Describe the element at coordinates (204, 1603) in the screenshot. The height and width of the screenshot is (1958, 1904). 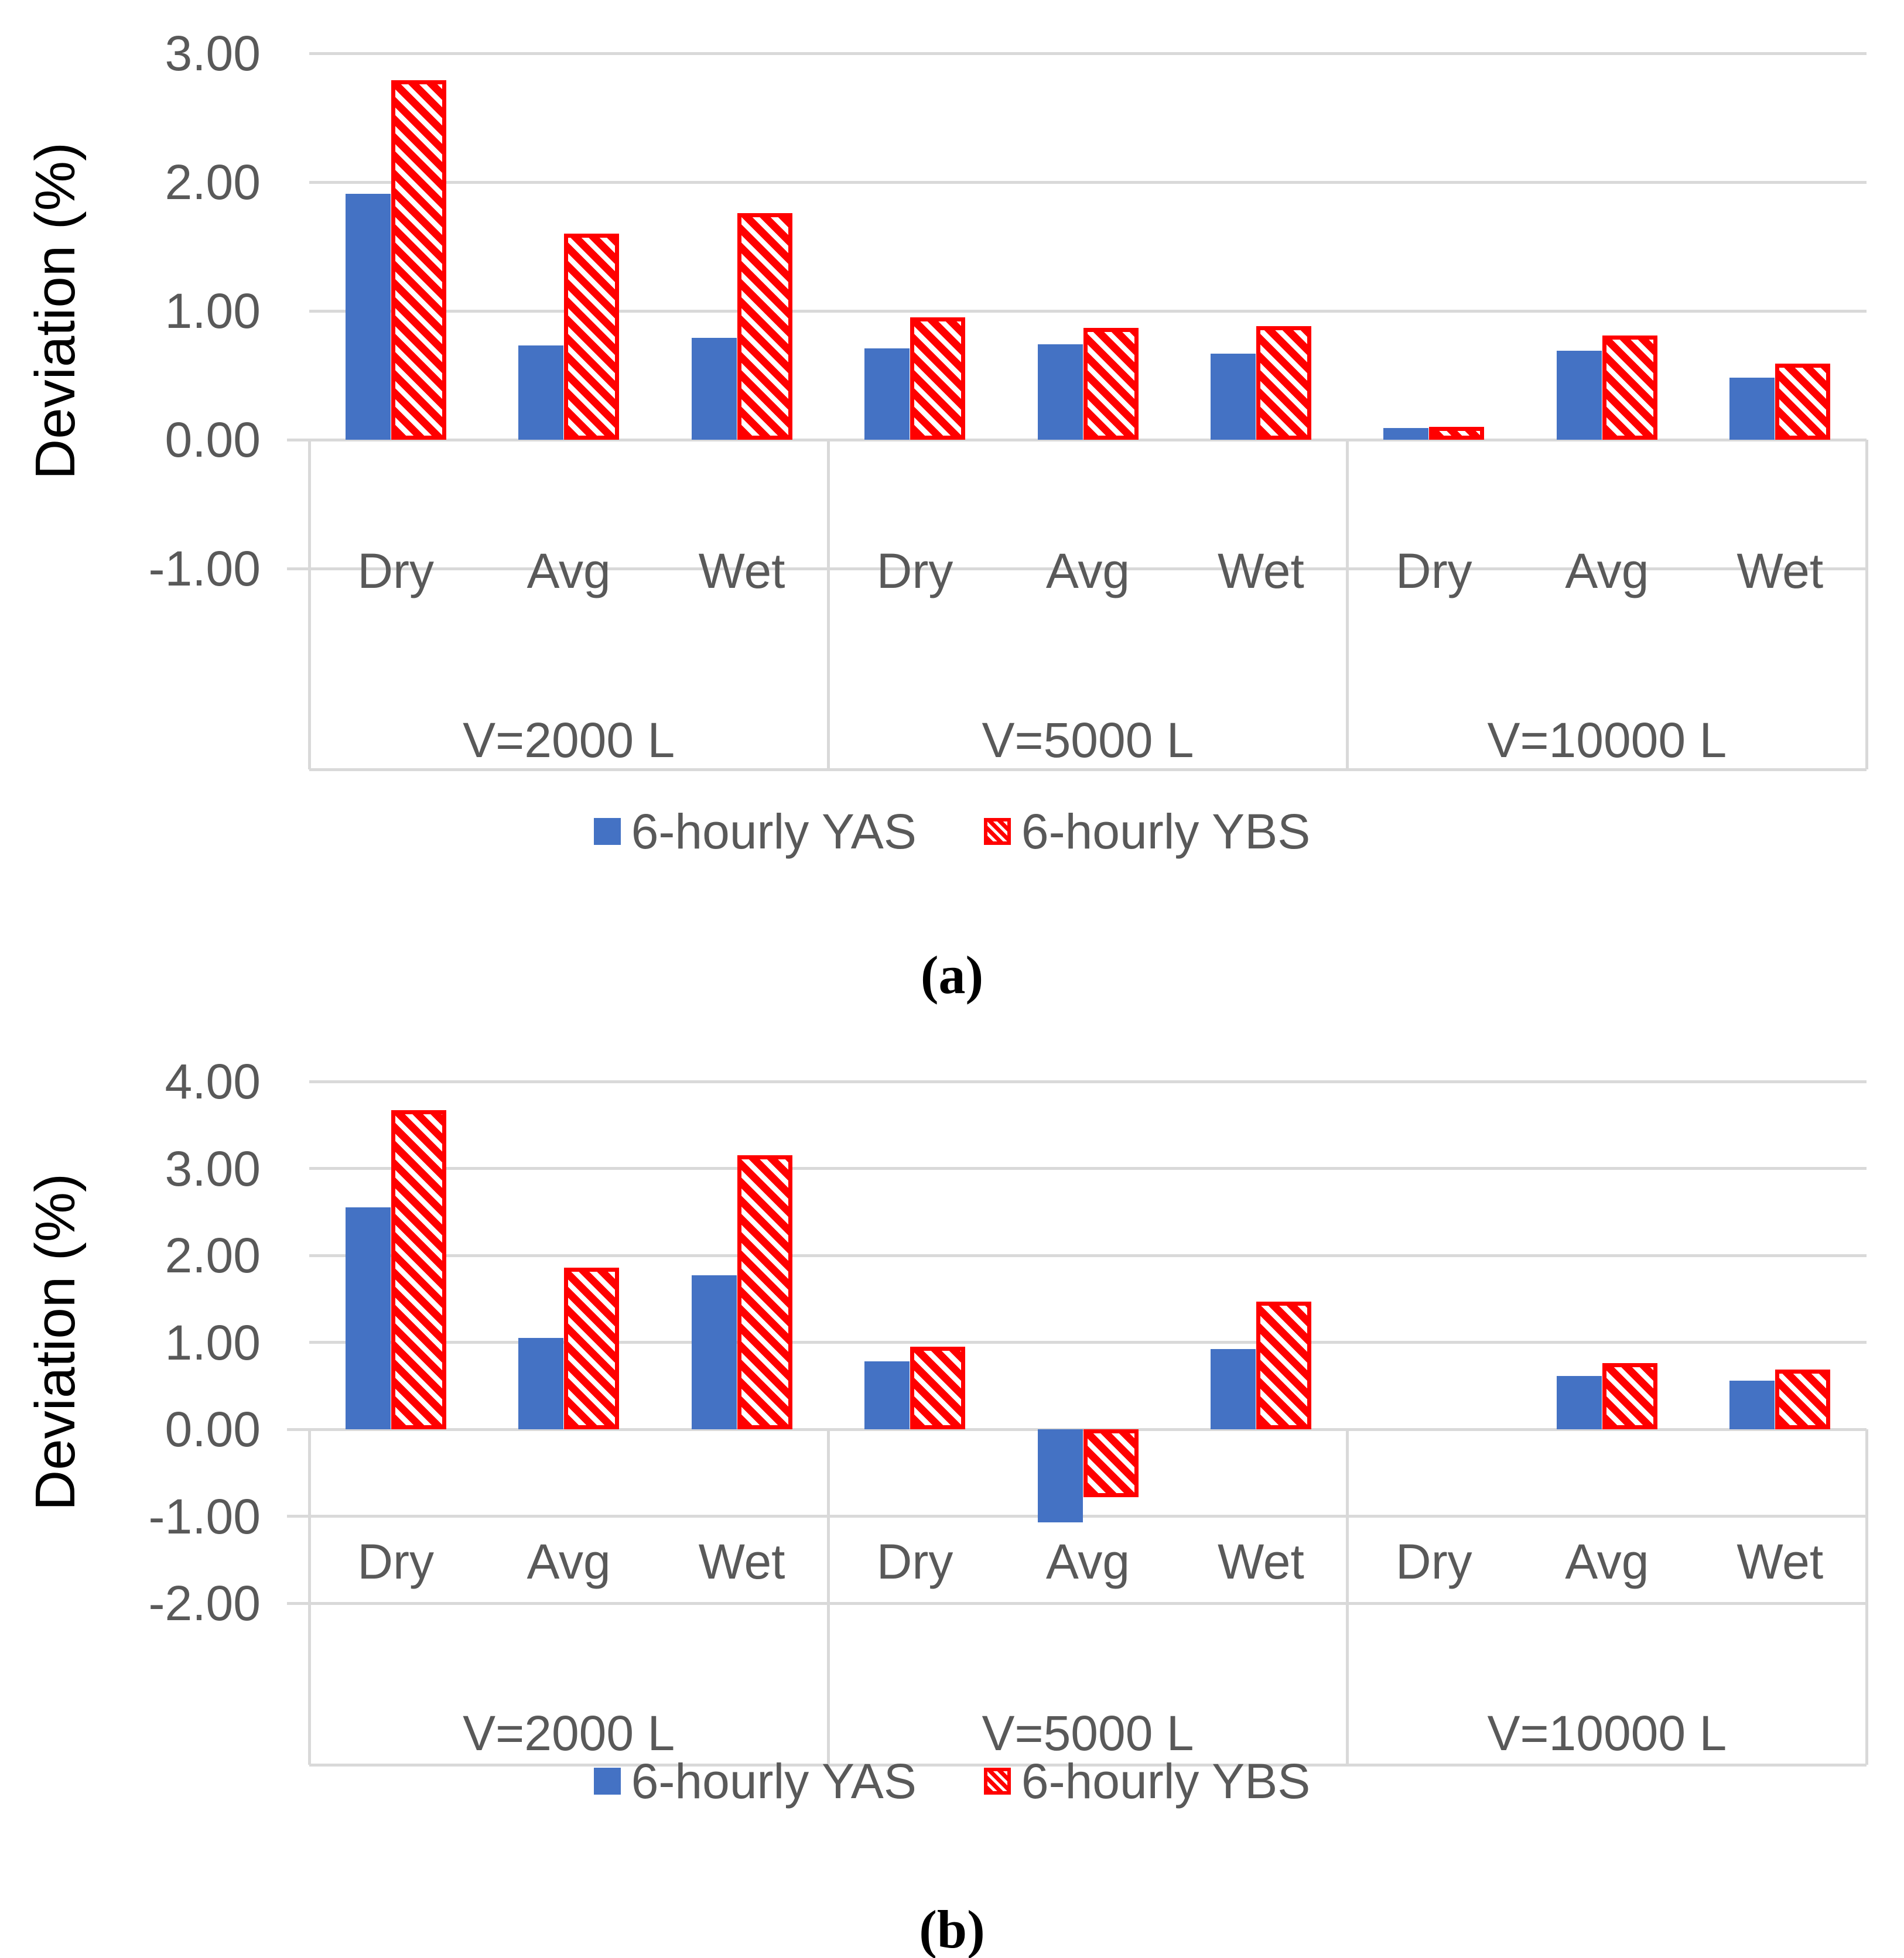
I see `y-tick-label: -2.00` at that location.